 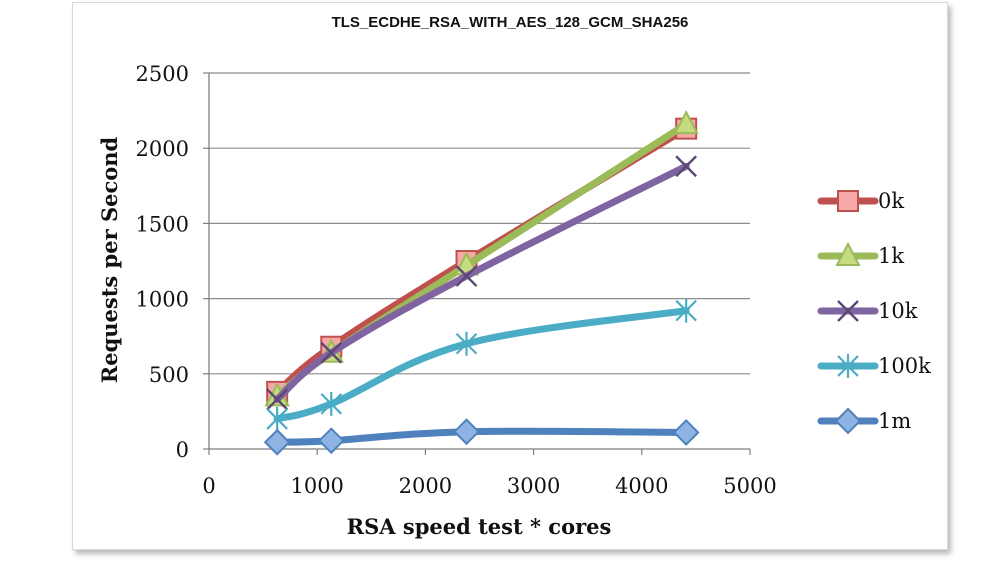 What do you see at coordinates (162, 300) in the screenshot?
I see `y-tick-label: 1000` at bounding box center [162, 300].